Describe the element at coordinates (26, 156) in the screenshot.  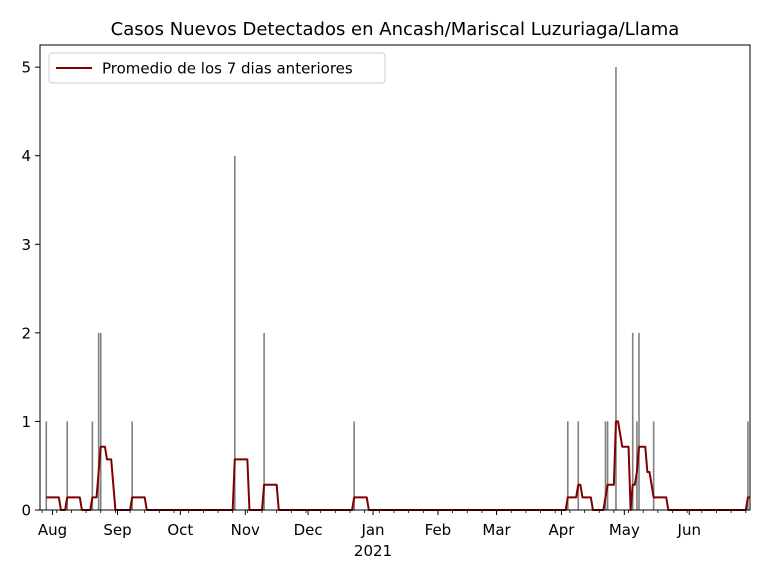
I see `y-tick-label: 4` at that location.